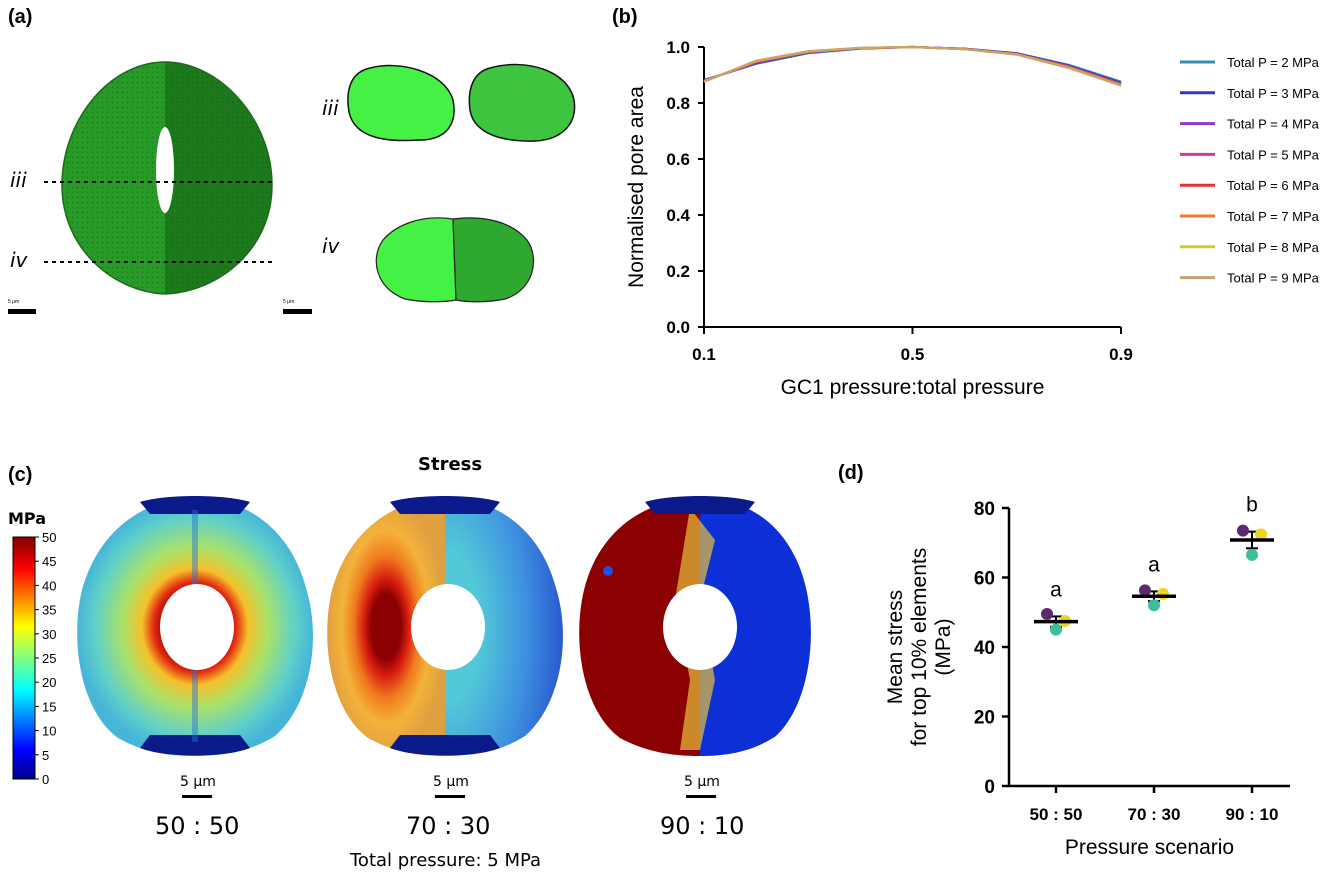 The height and width of the screenshot is (874, 1342). What do you see at coordinates (45, 779) in the screenshot?
I see `colorbar-tick-label: 0` at bounding box center [45, 779].